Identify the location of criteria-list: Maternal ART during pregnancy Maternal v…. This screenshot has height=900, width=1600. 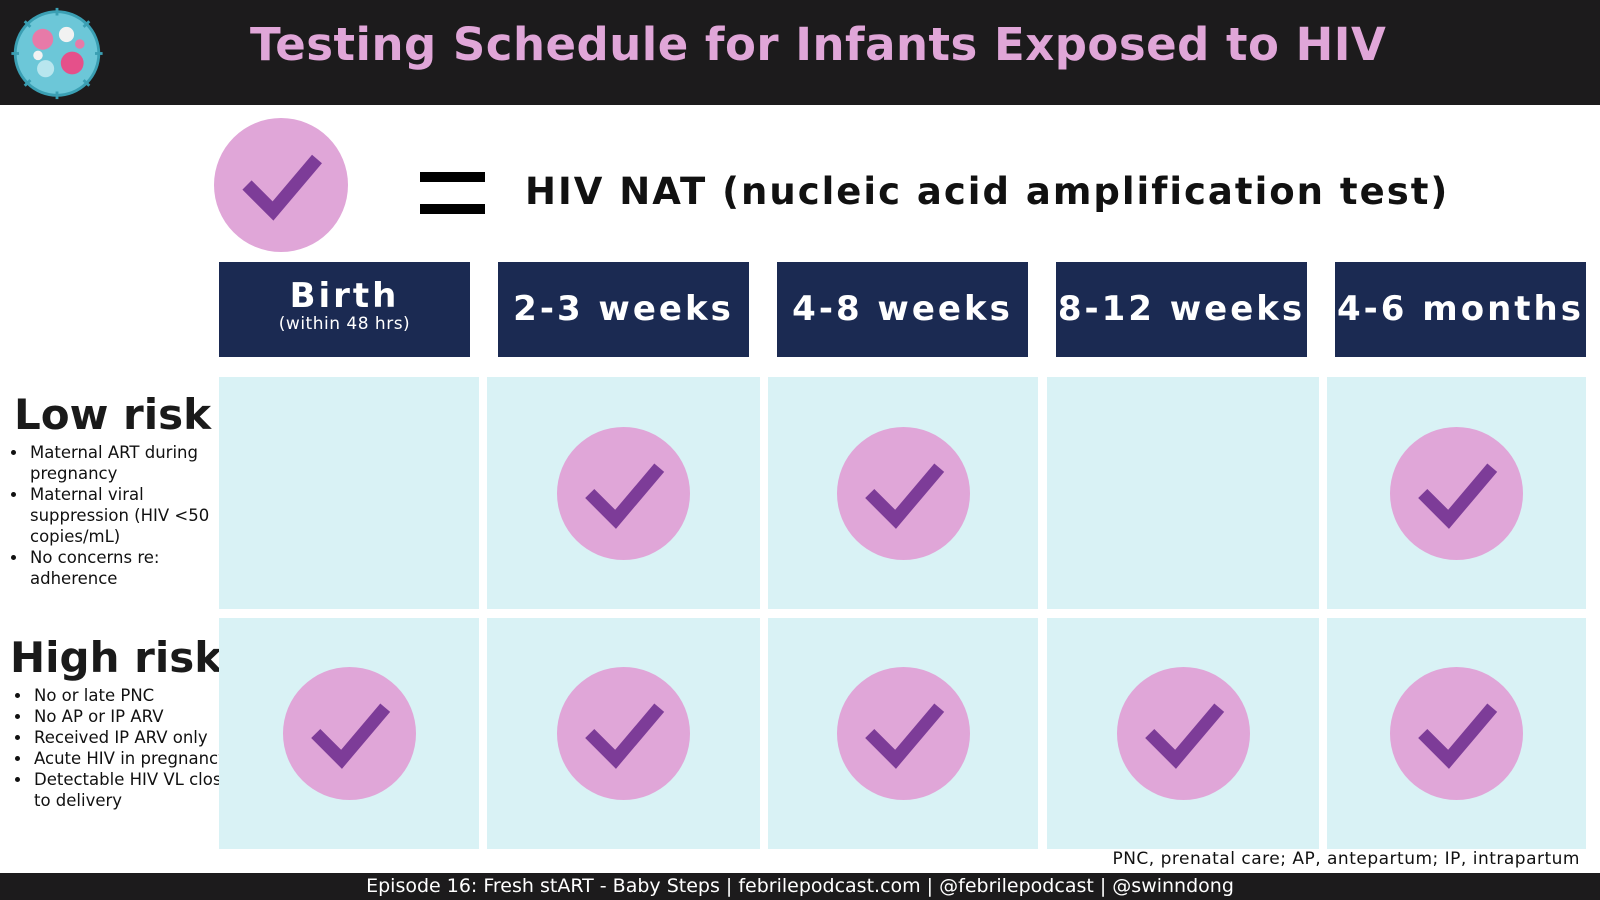
(117, 515).